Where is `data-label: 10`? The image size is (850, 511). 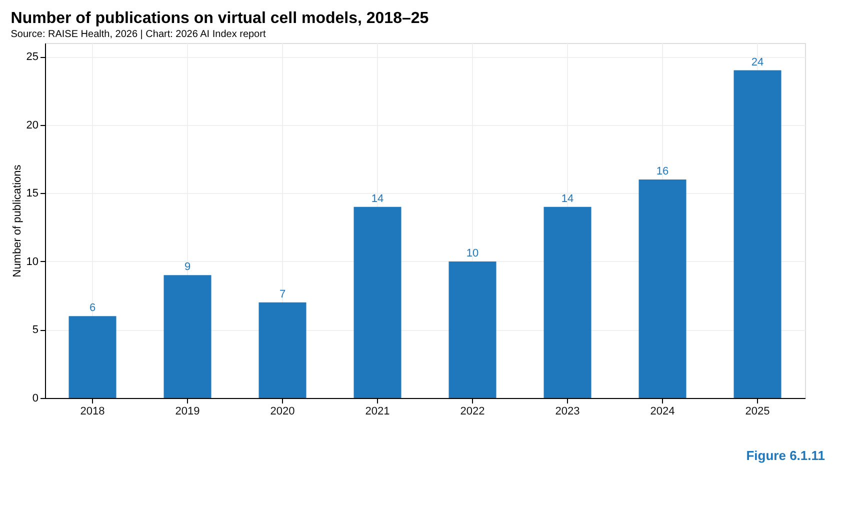 data-label: 10 is located at coordinates (472, 253).